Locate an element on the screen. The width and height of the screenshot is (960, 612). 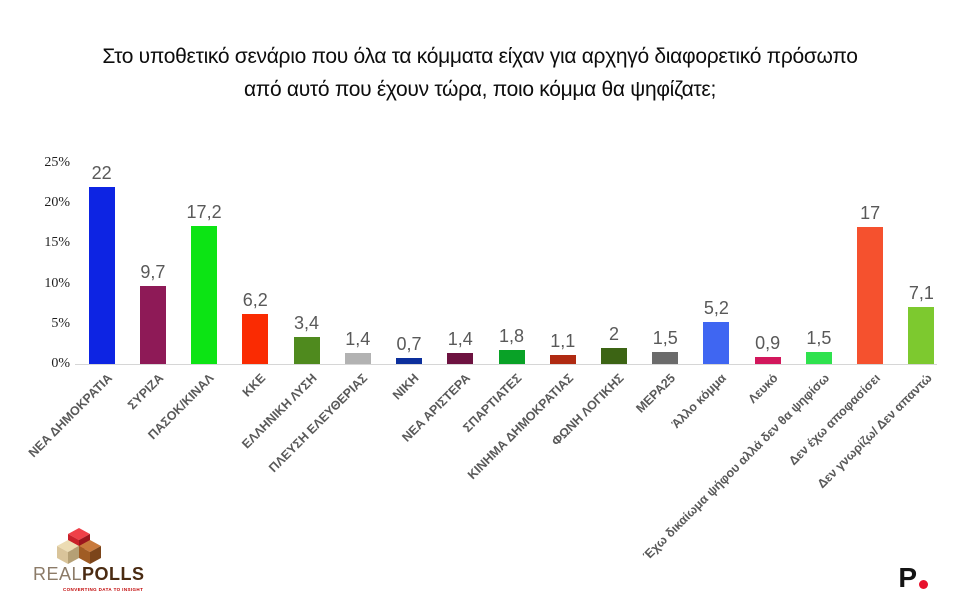
bar-value-label: 6,2 is located at coordinates (255, 300).